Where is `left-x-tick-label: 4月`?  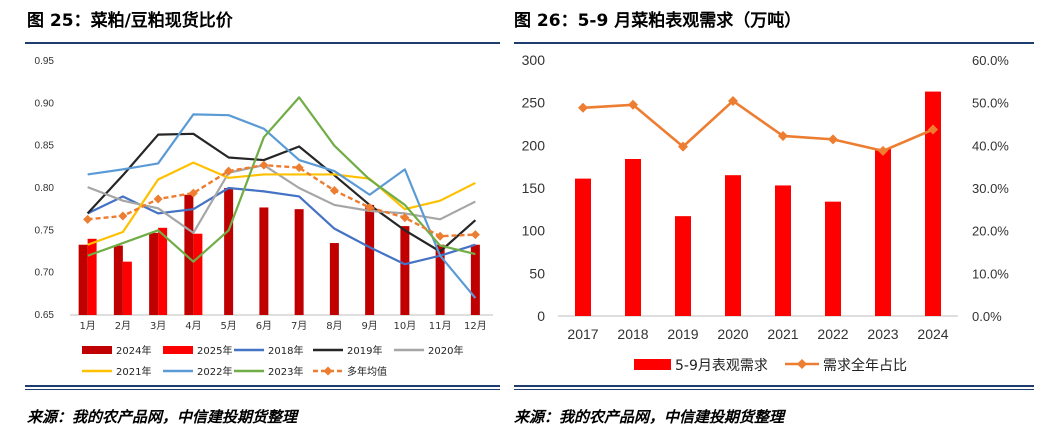
left-x-tick-label: 4月 is located at coordinates (193, 326).